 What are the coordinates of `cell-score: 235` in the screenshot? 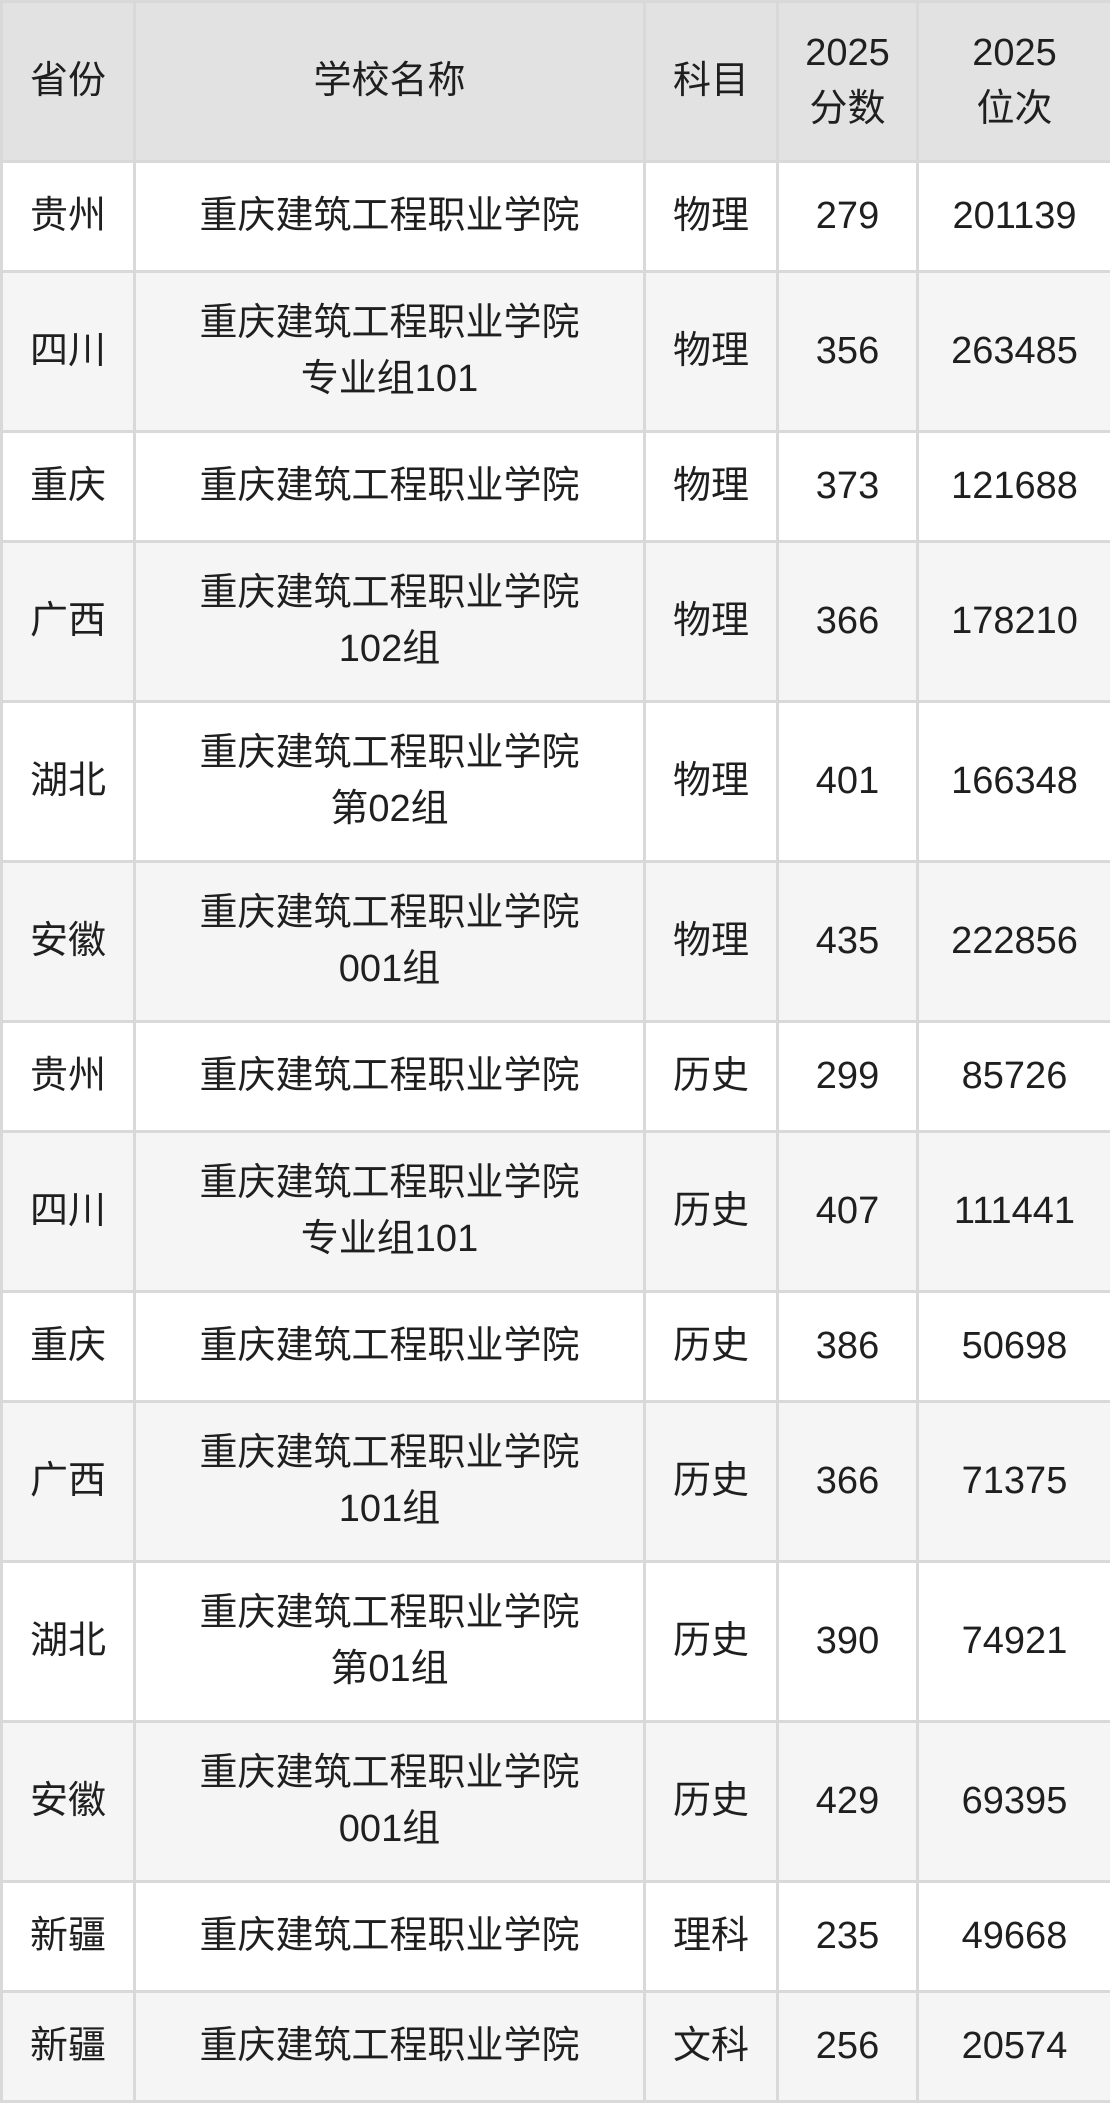 It's located at (848, 1937).